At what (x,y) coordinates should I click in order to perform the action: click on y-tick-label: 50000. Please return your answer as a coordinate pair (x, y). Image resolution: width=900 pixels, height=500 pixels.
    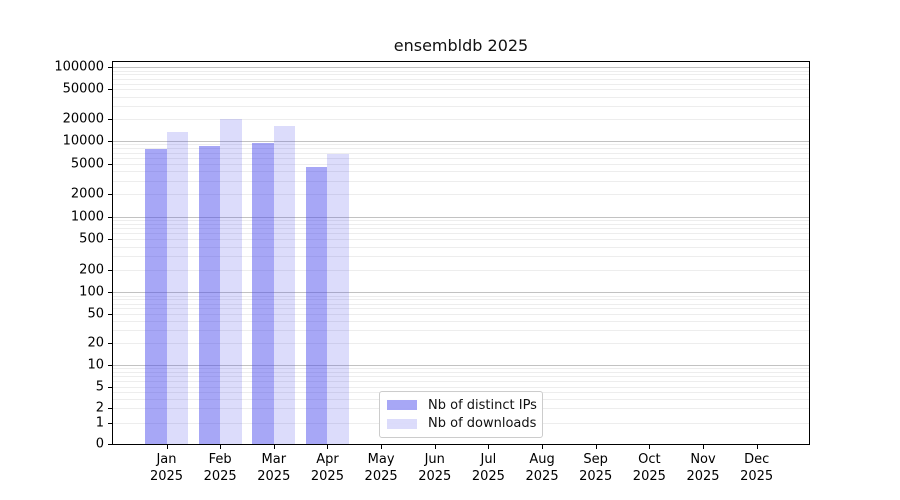
    Looking at the image, I should click on (83, 89).